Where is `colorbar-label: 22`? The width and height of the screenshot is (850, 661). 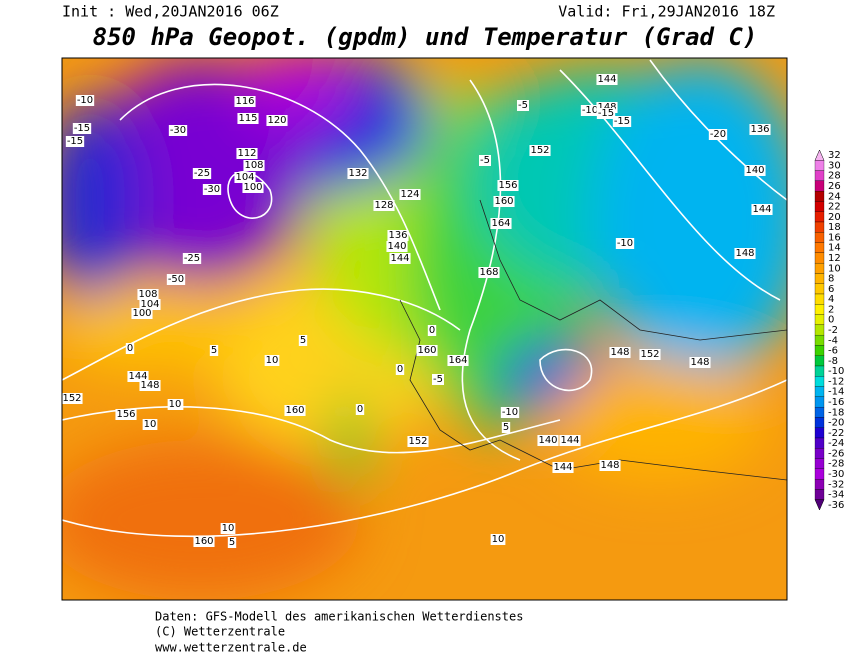
colorbar-label: 22 is located at coordinates (834, 207).